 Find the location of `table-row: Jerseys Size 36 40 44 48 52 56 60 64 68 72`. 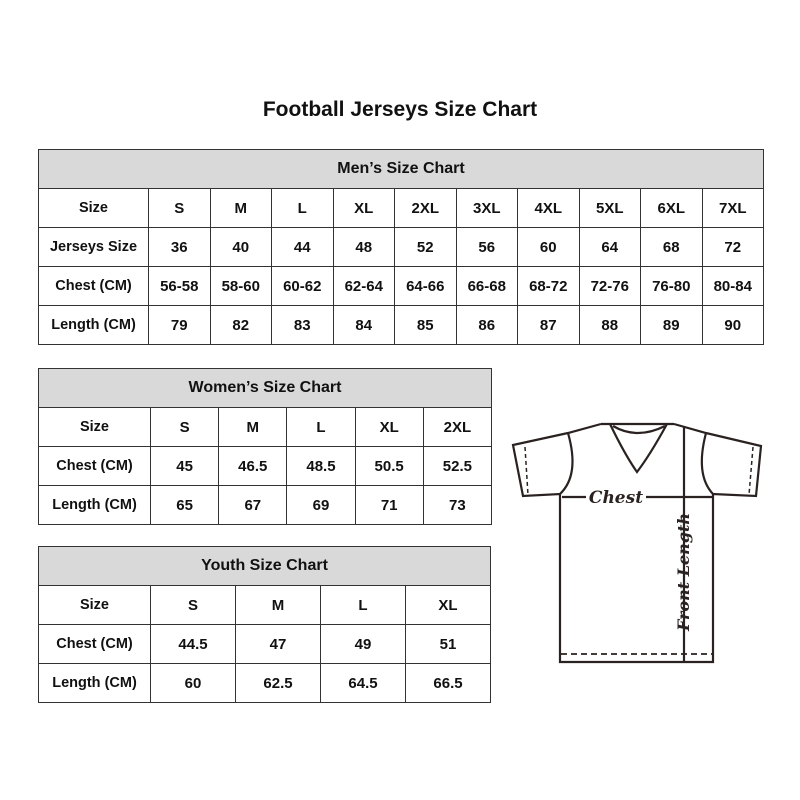

table-row: Jerseys Size 36 40 44 48 52 56 60 64 68 72 is located at coordinates (401, 247).